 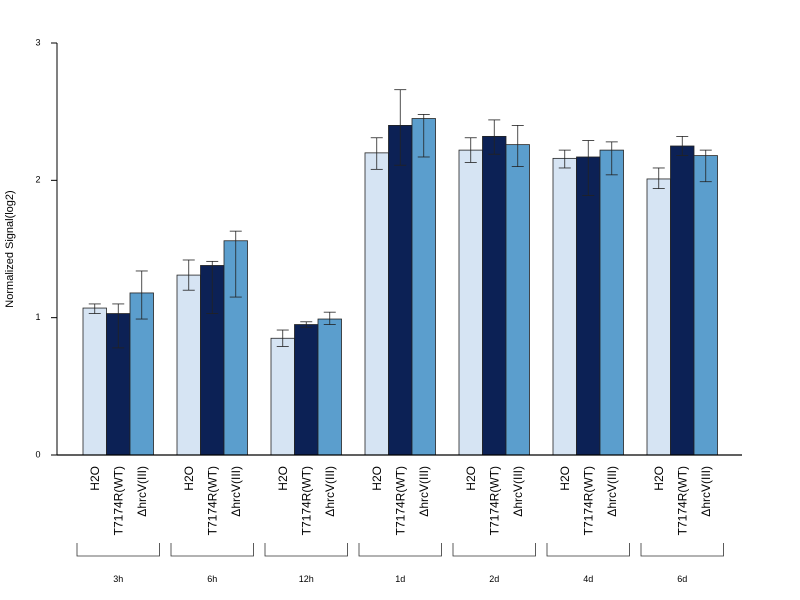 I want to click on group-label: 1d, so click(x=400, y=579).